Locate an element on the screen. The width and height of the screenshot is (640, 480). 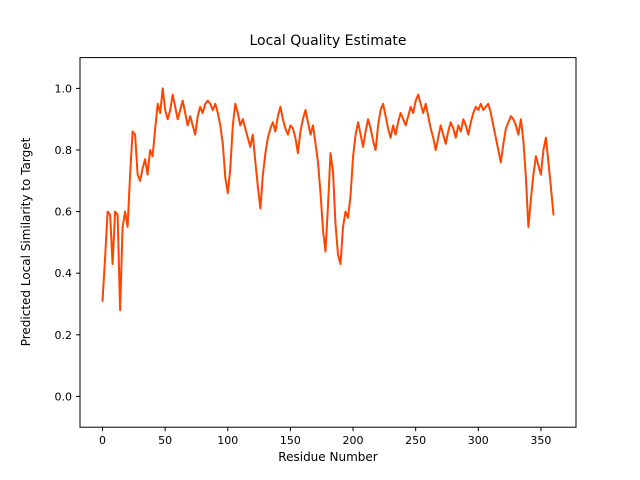
x-tick-label: 150 is located at coordinates (290, 440).